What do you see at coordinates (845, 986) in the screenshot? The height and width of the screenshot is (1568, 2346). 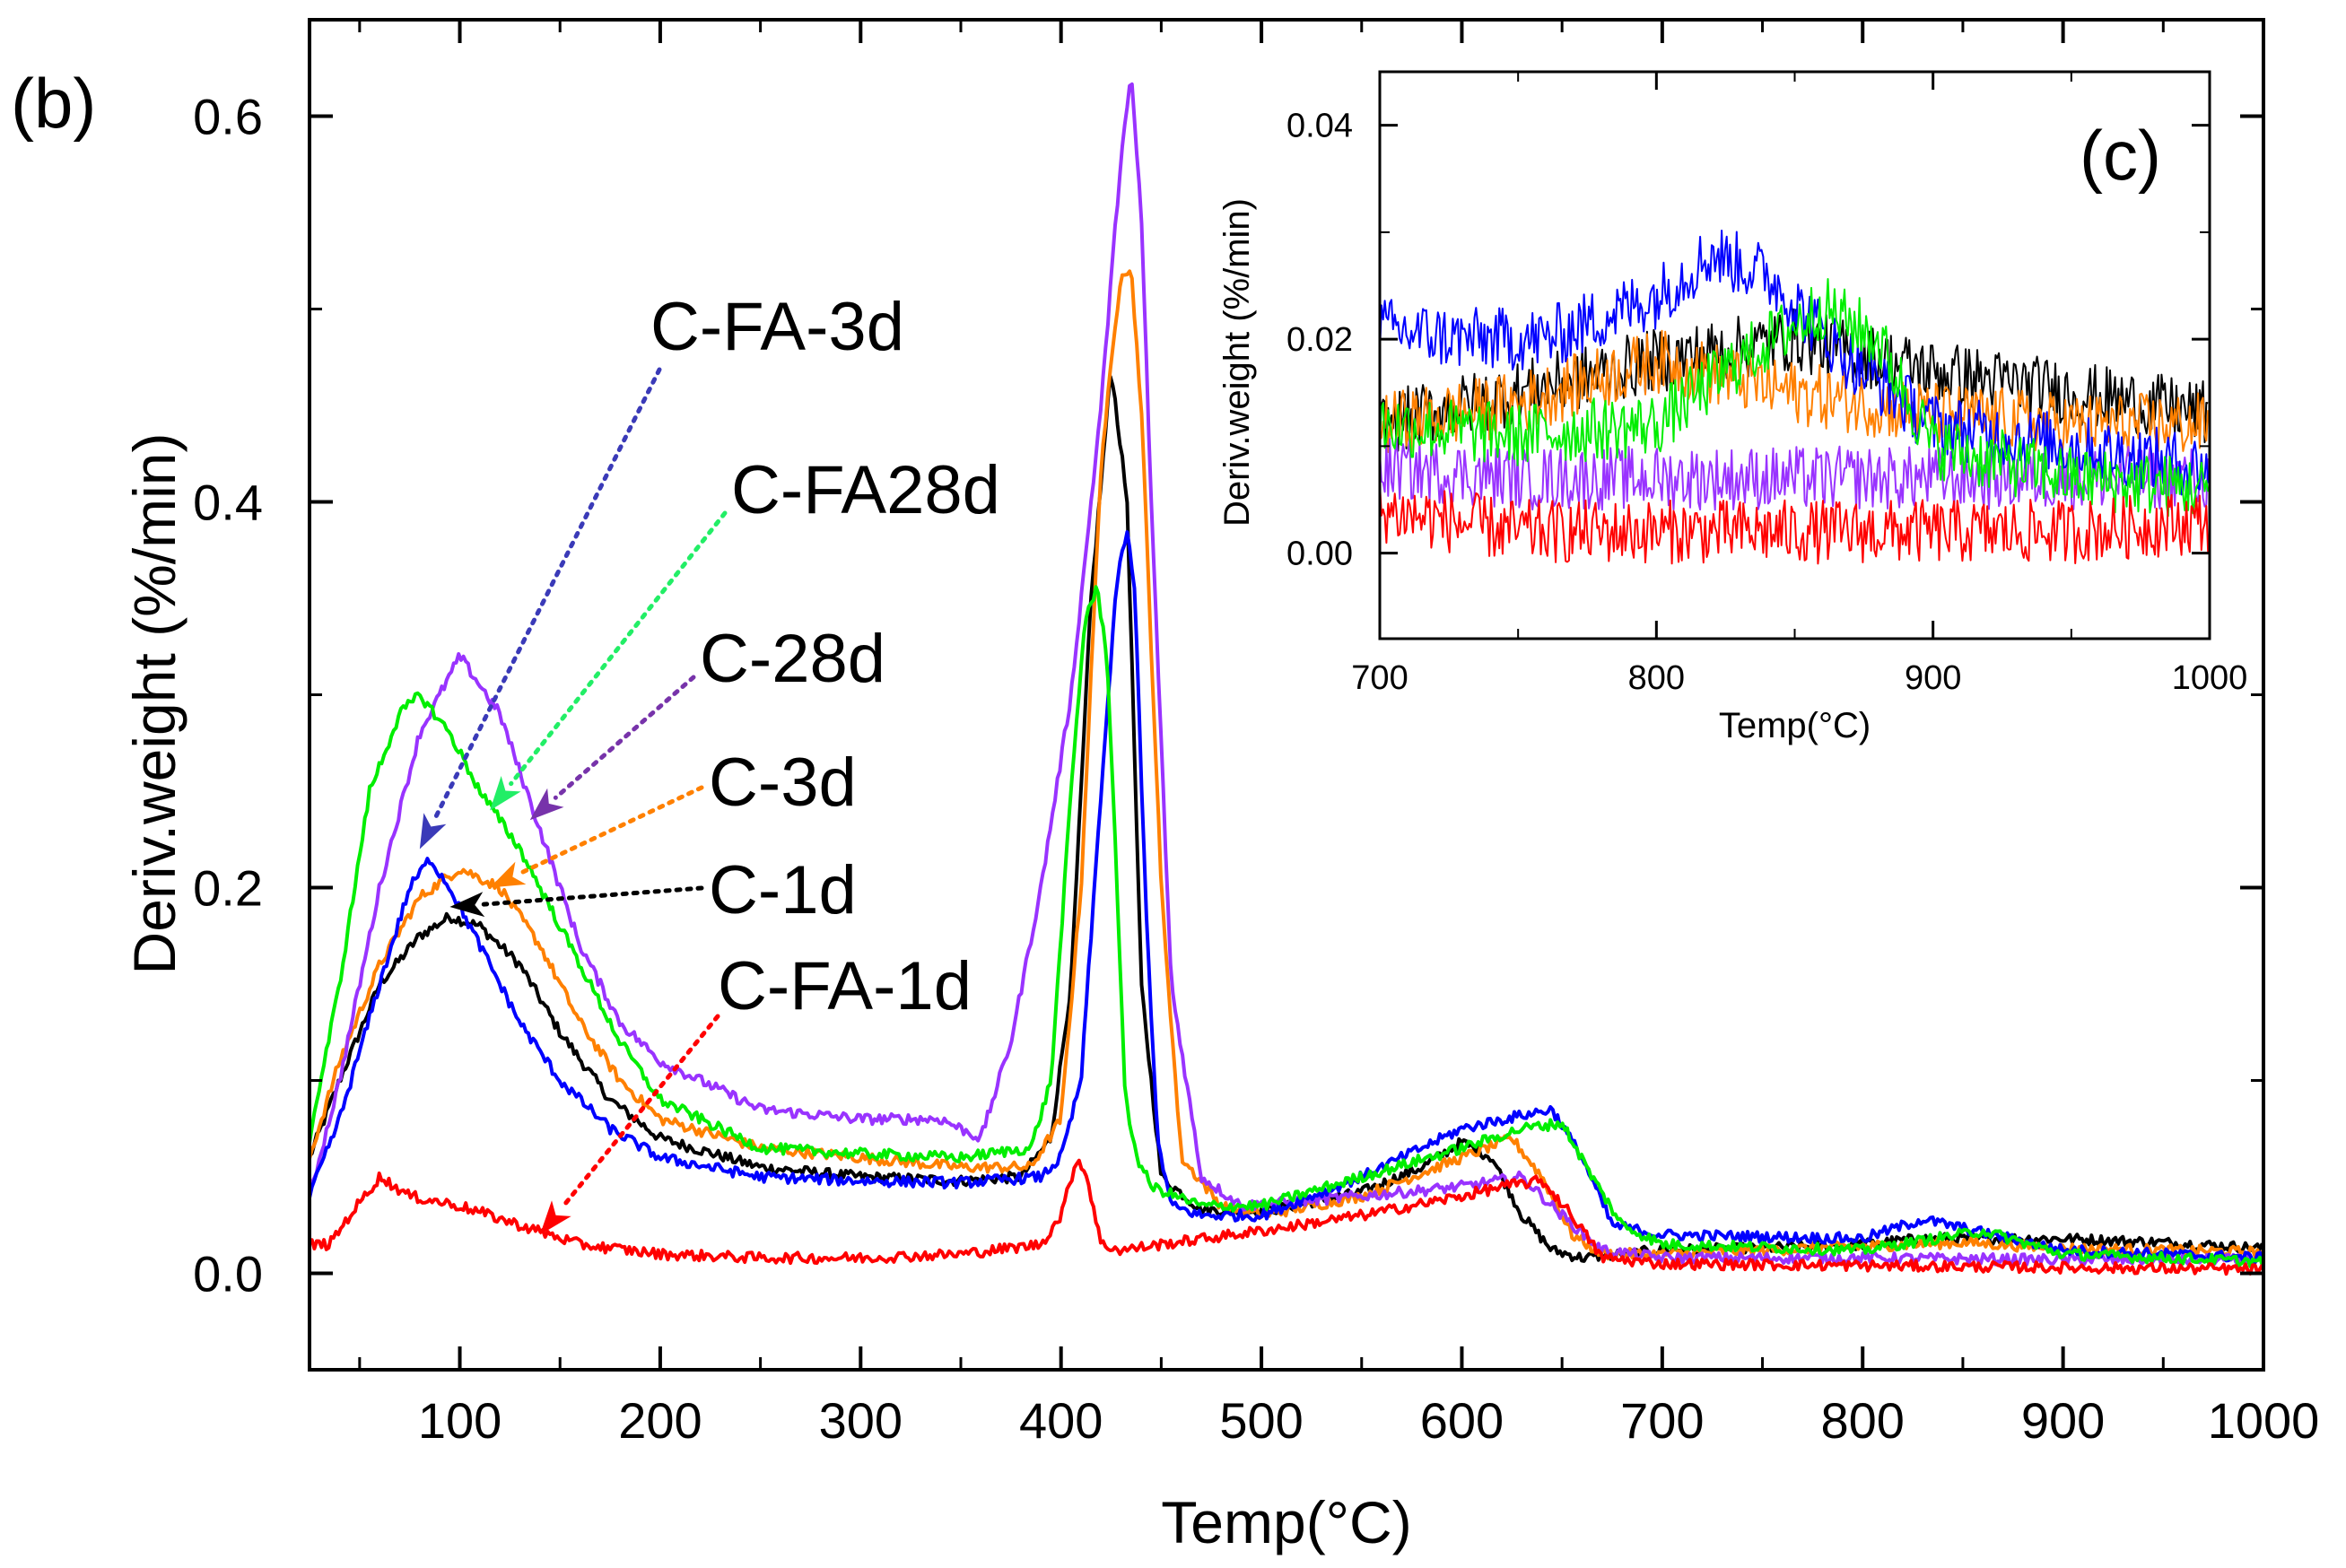 I see `annotation-label-c-fa-1d: C-FA-1d` at bounding box center [845, 986].